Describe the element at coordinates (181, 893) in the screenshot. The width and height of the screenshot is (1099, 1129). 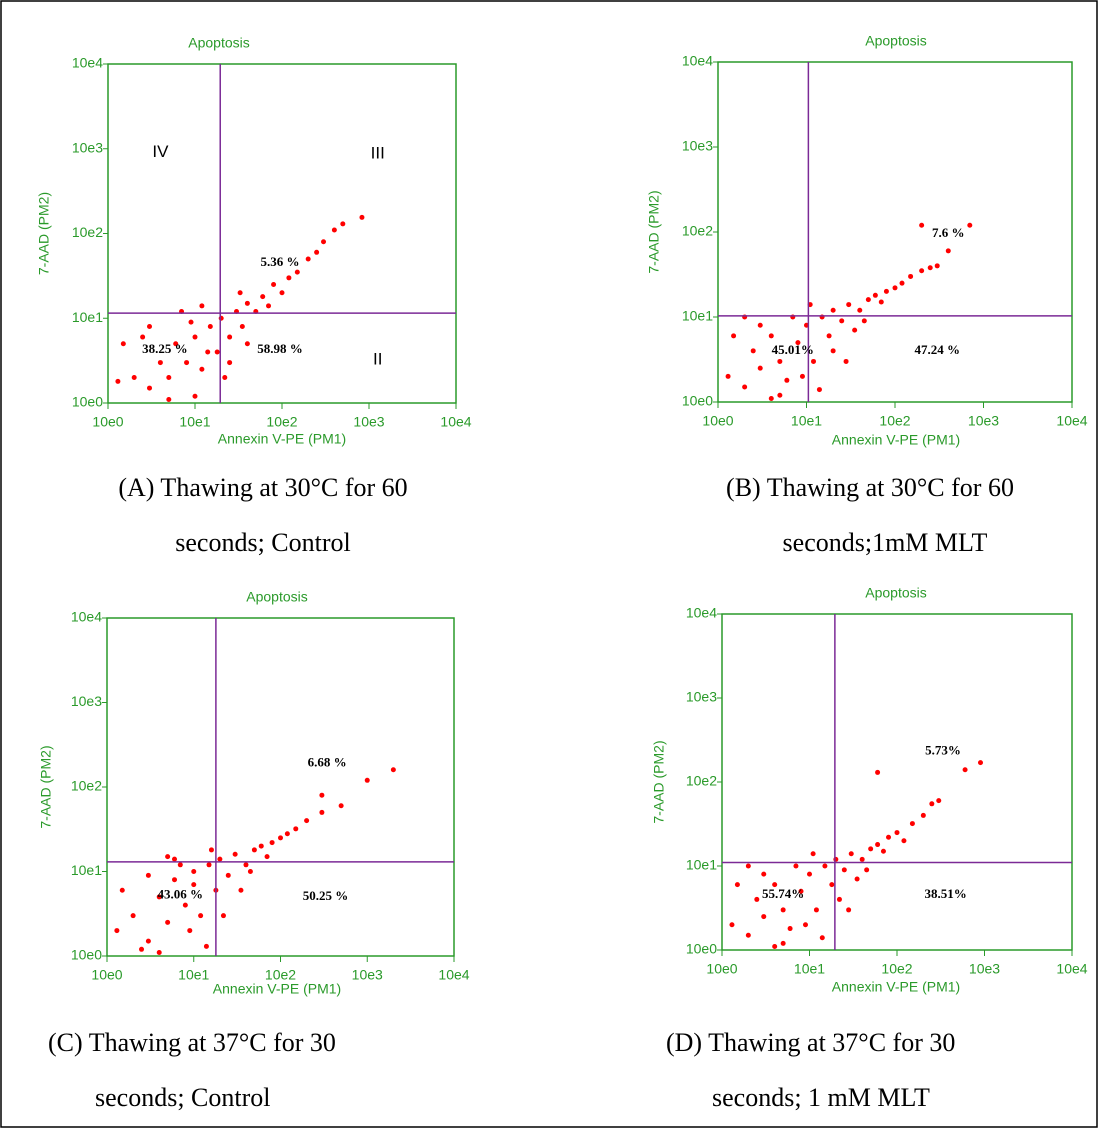
I see `quadrant-percent: 43.06 %` at that location.